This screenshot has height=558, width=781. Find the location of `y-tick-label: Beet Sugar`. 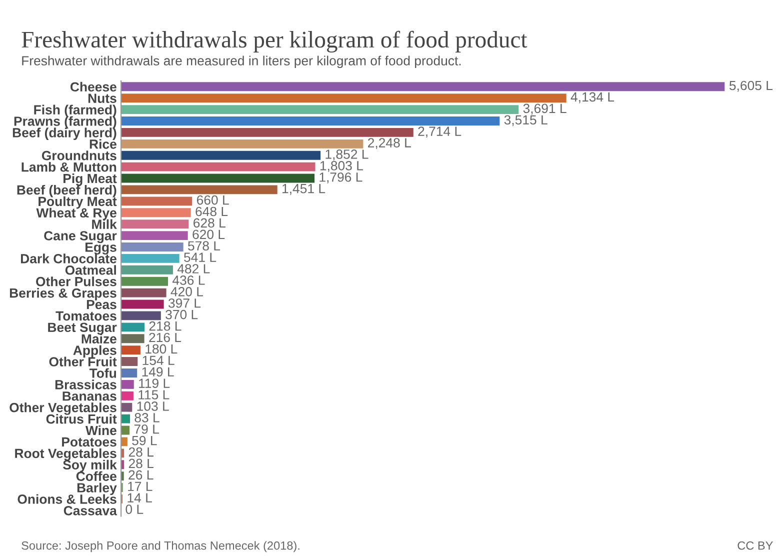

y-tick-label: Beet Sugar is located at coordinates (82, 328).